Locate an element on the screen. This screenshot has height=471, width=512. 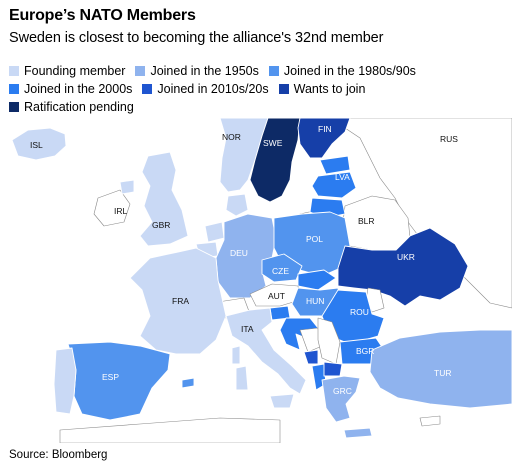
label-tur: TUR is located at coordinates (442, 373).